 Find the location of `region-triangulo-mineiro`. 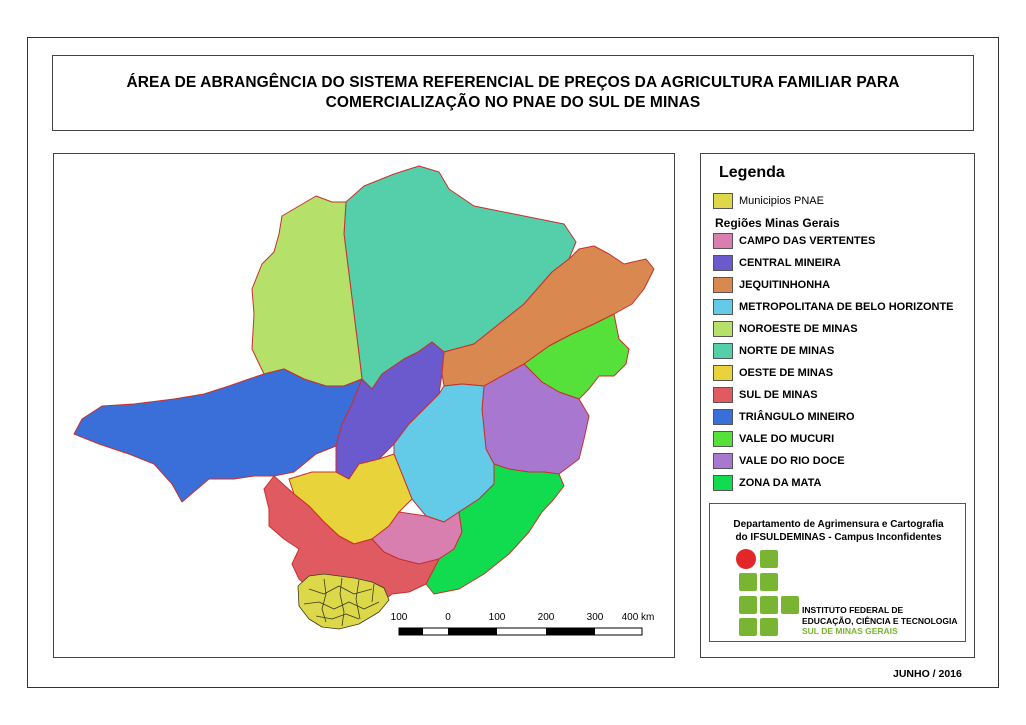

region-triangulo-mineiro is located at coordinates (218, 435).